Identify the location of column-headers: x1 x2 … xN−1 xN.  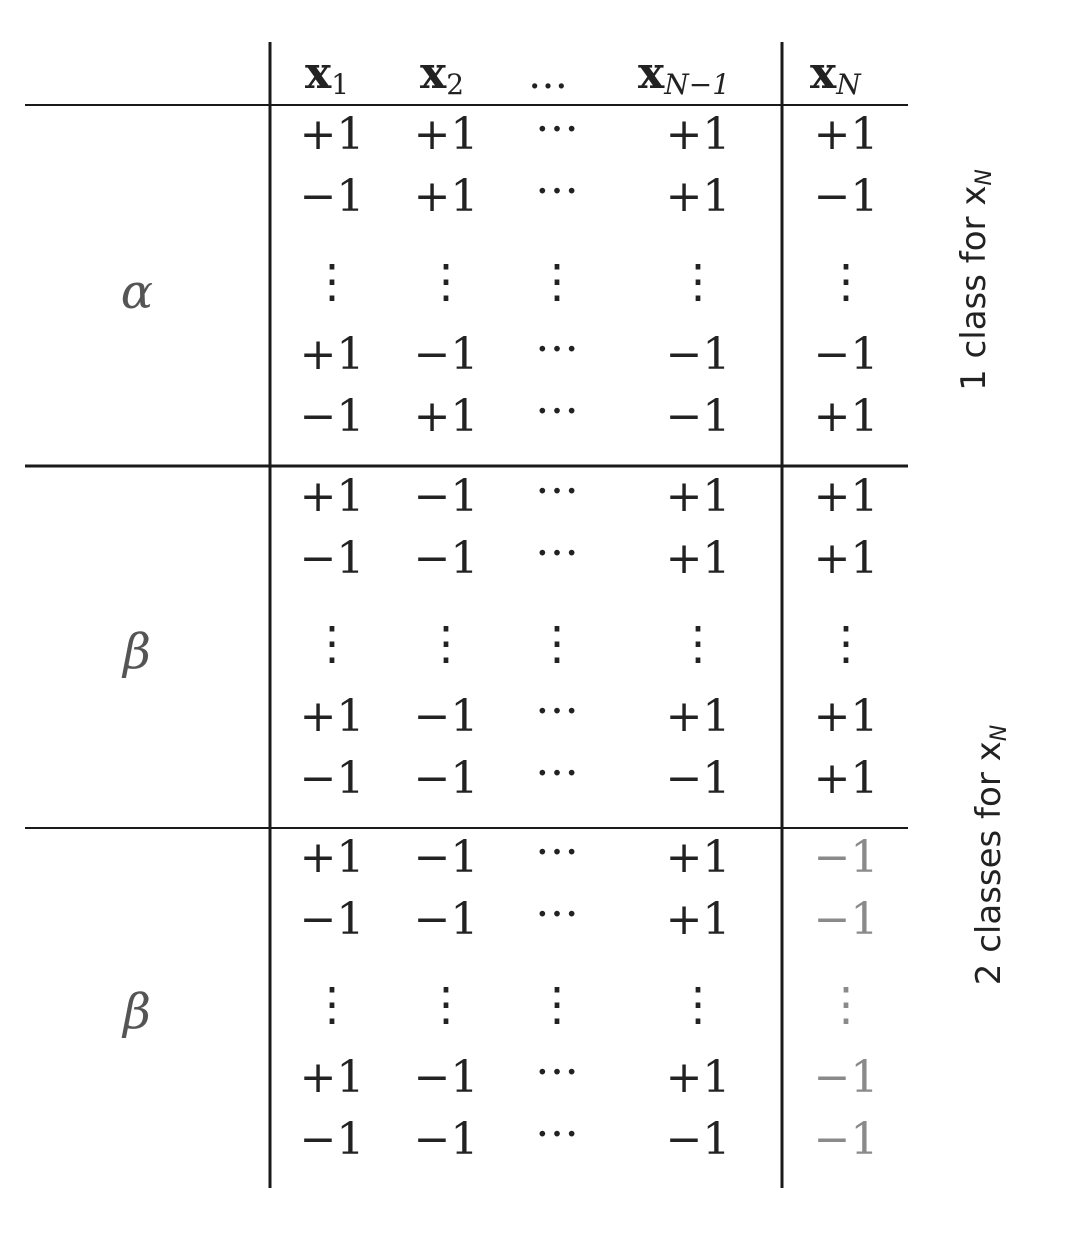
(583, 74).